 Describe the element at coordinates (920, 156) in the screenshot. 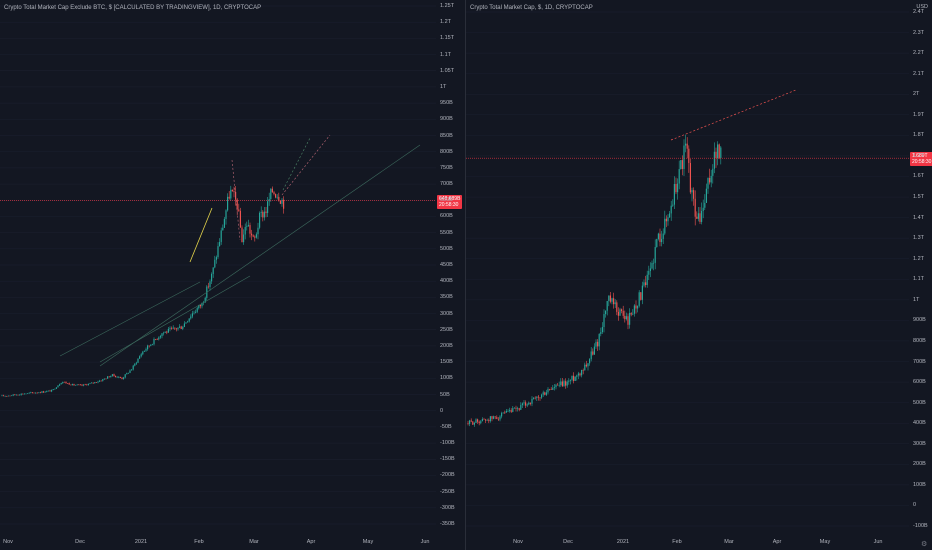

I see `right-price-value: 1.689T` at that location.